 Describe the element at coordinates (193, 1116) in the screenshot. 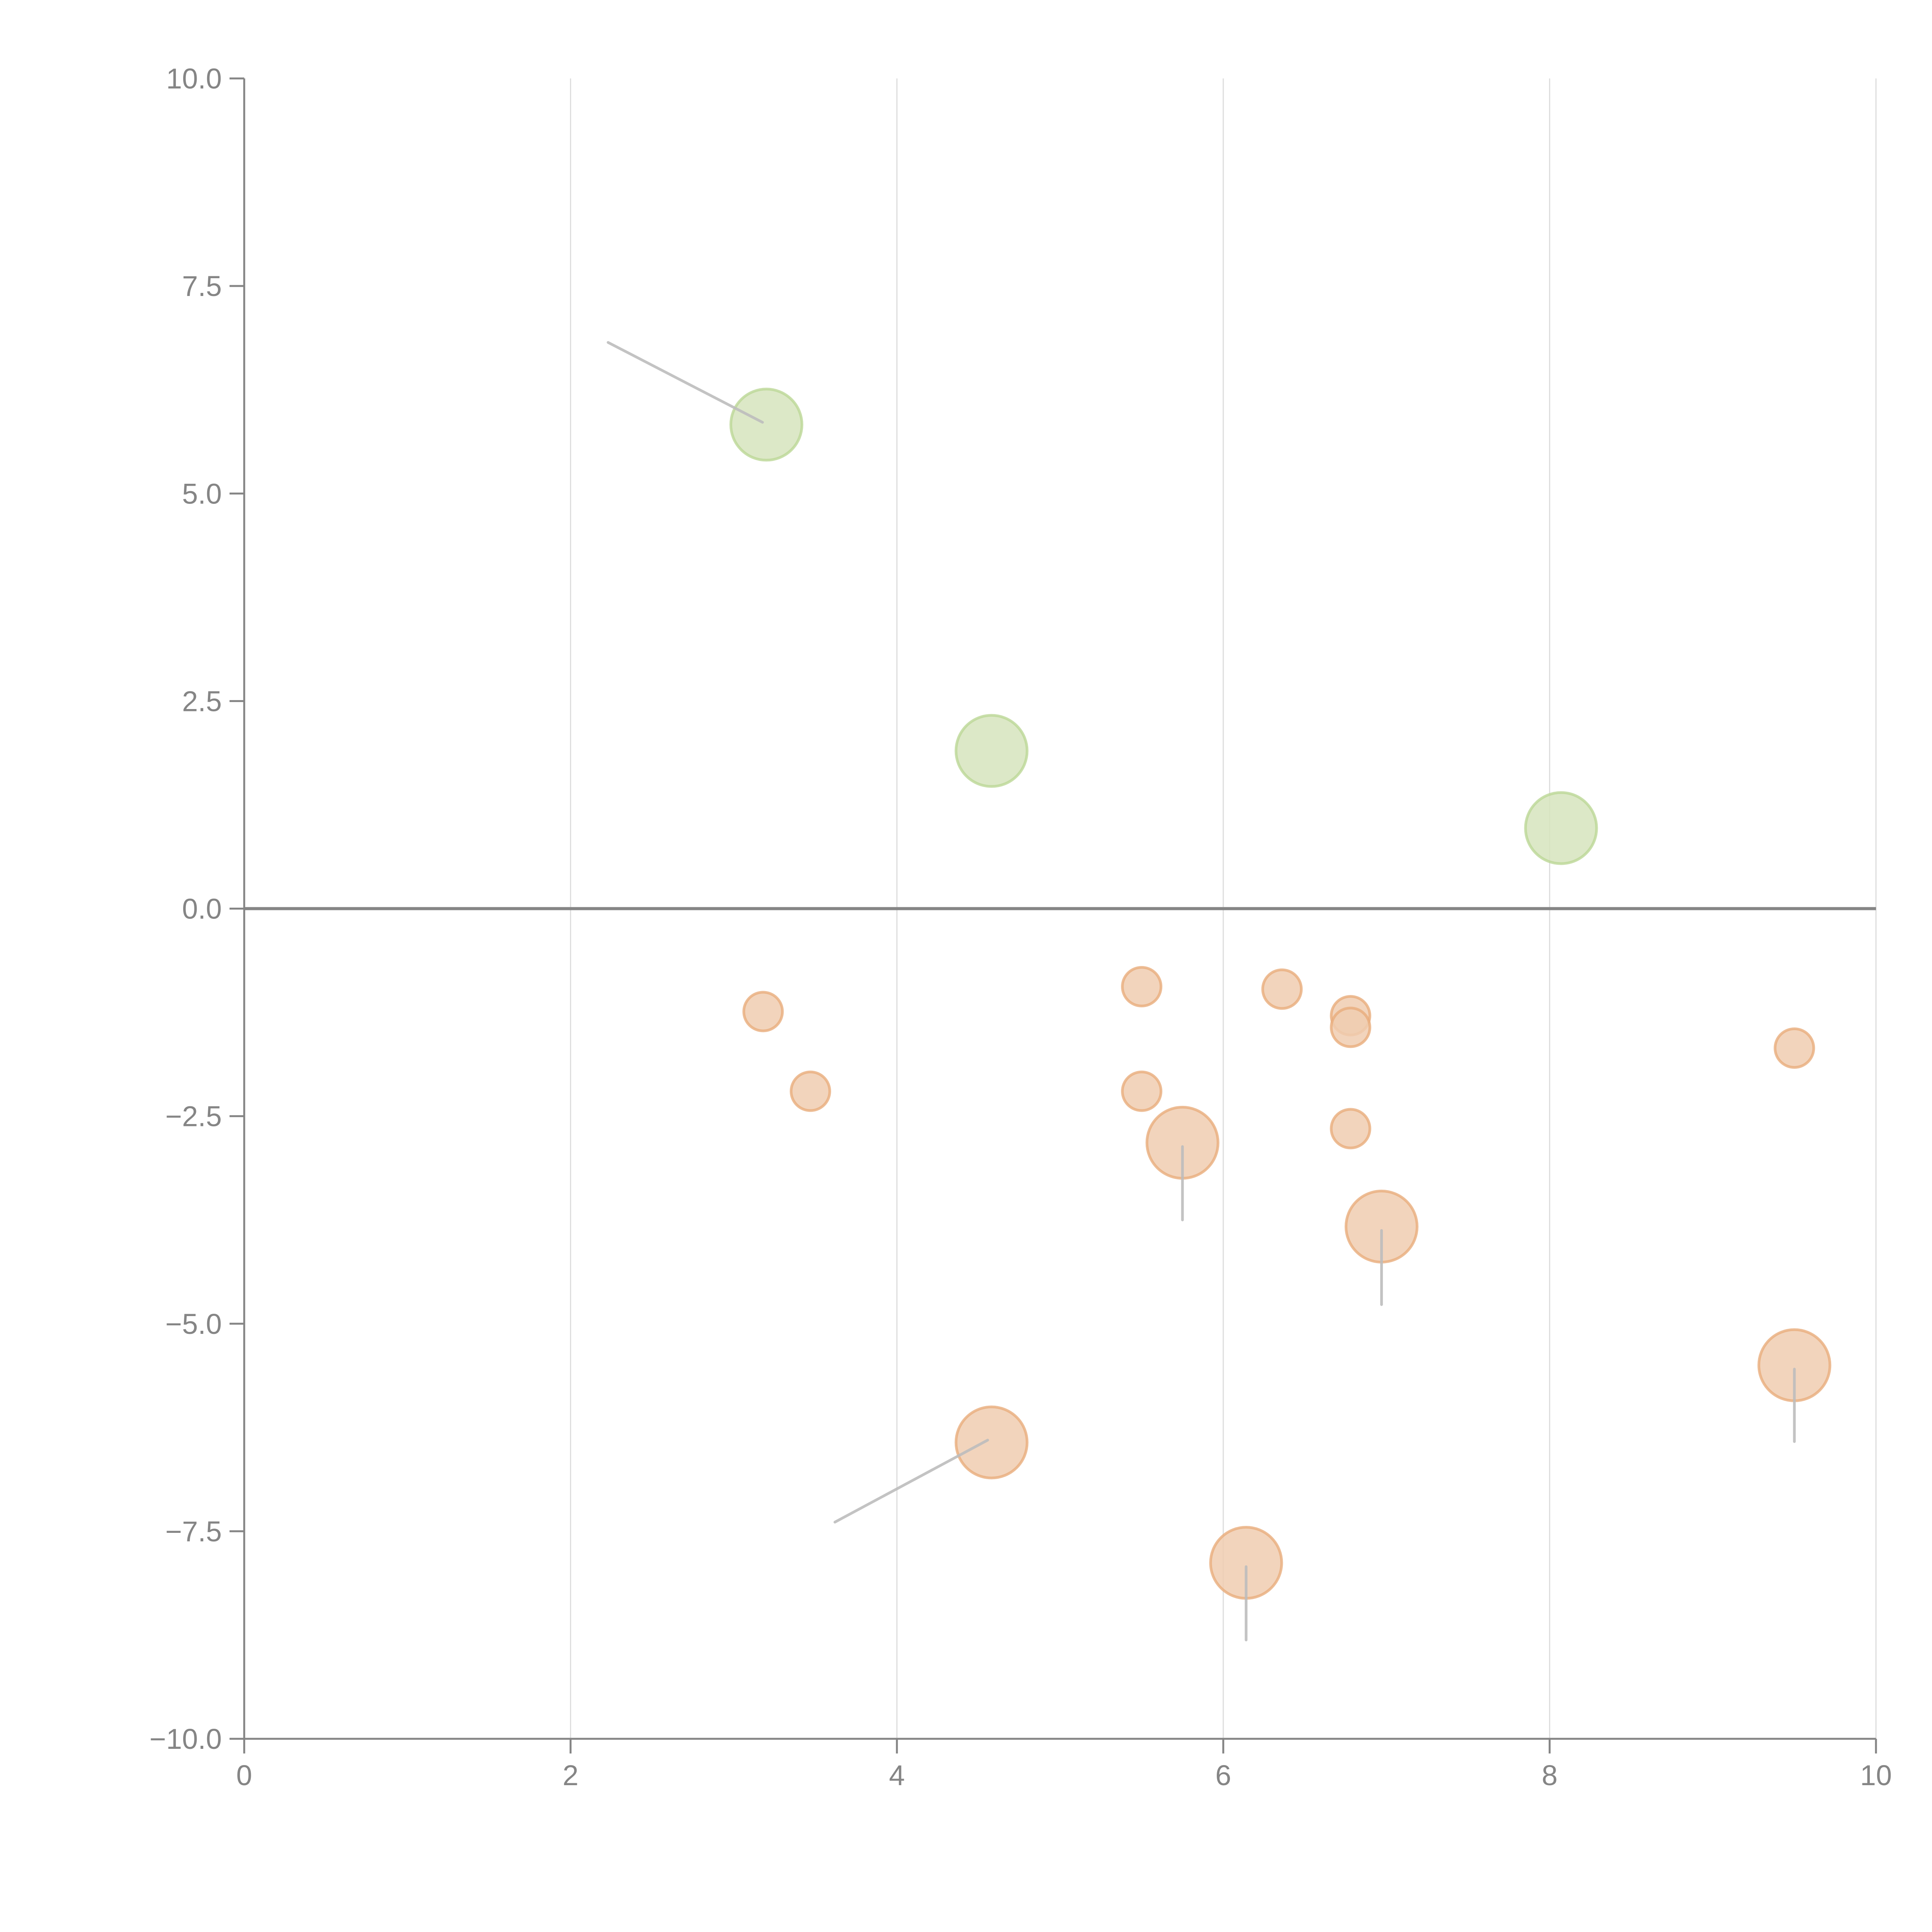

I see `y-tick-label: −2.5` at that location.